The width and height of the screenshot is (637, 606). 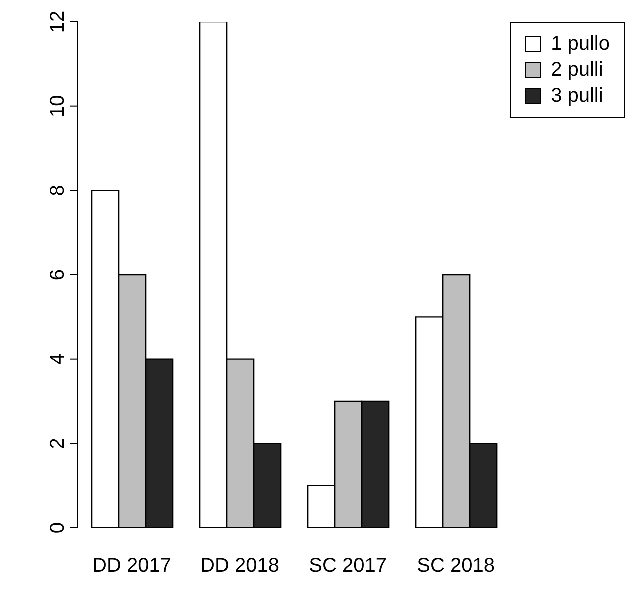 What do you see at coordinates (348, 566) in the screenshot?
I see `x-tick-label: SC 2017` at bounding box center [348, 566].